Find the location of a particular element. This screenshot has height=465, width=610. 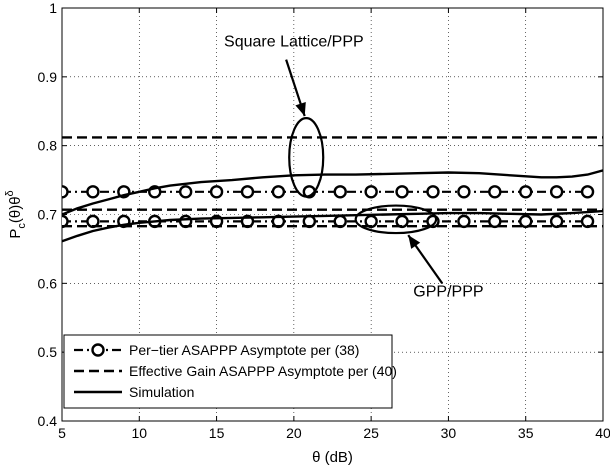

legend-label-1: Effective Gain ASAPPP Asymptote per (40) is located at coordinates (263, 371).